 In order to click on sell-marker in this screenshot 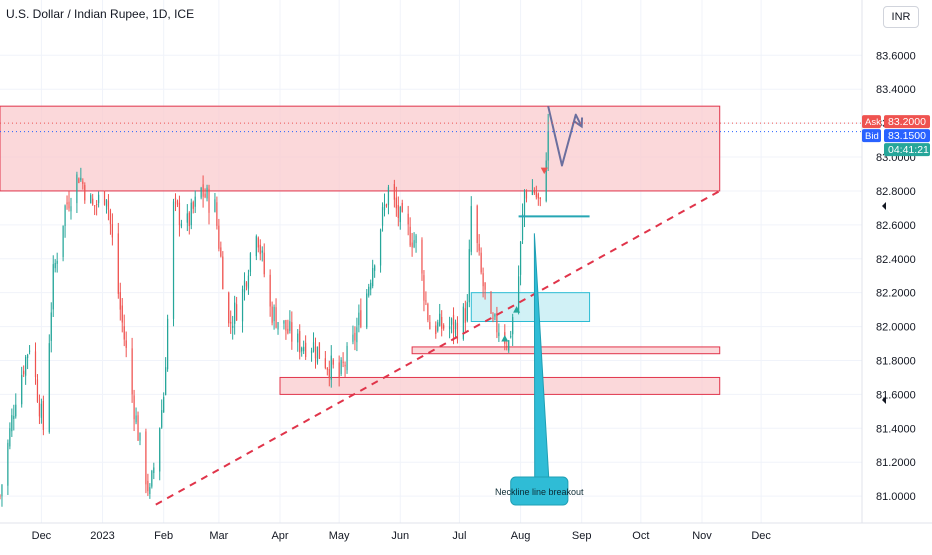, I will do `click(544, 171)`.